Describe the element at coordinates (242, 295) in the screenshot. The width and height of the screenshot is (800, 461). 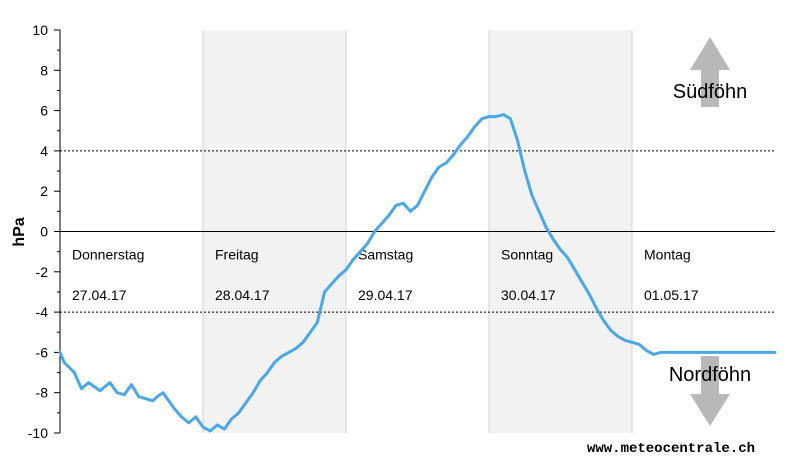
I see `day-date-1: 28.04.17` at that location.